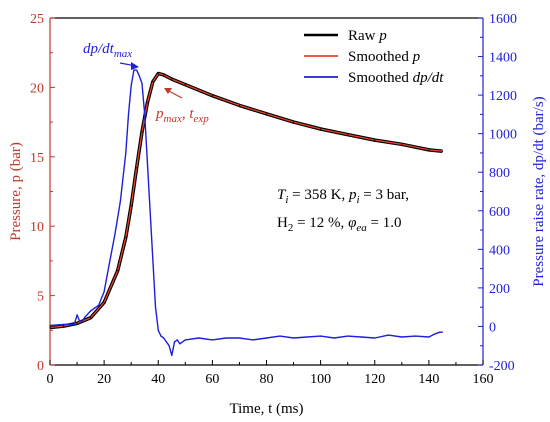 The height and width of the screenshot is (422, 550). I want to click on x-tick-label: 60, so click(212, 379).